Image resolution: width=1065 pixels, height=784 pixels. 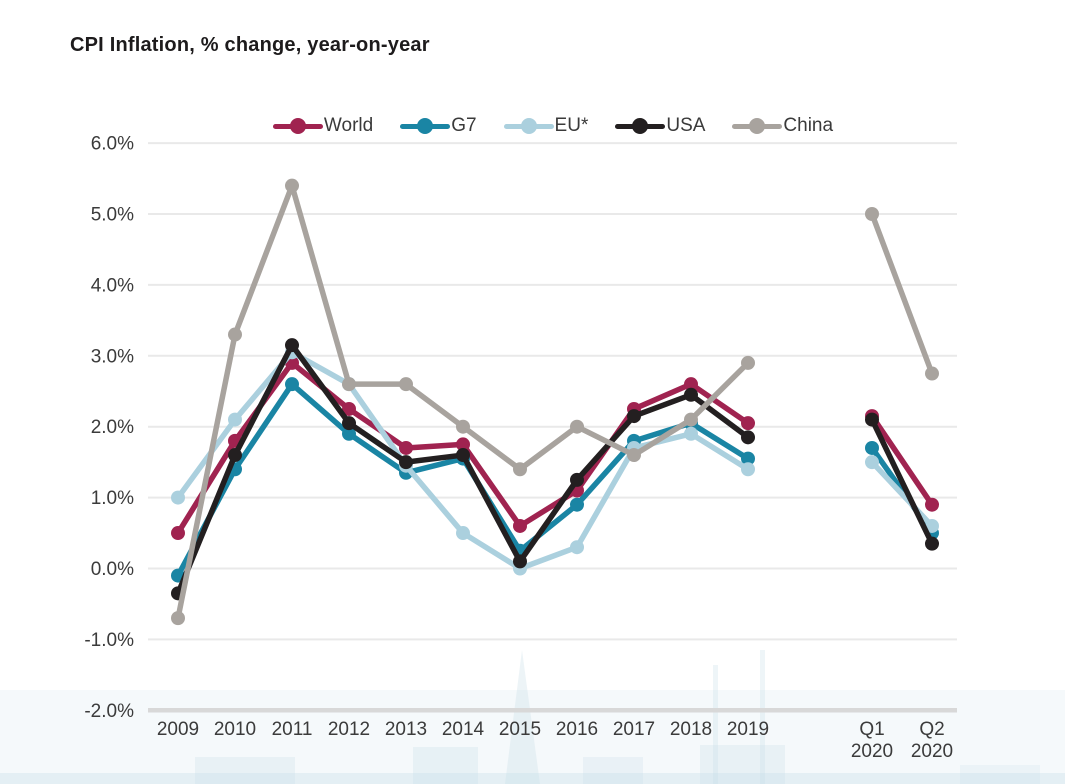 What do you see at coordinates (112, 285) in the screenshot?
I see `y-tick-label: 4.0%` at bounding box center [112, 285].